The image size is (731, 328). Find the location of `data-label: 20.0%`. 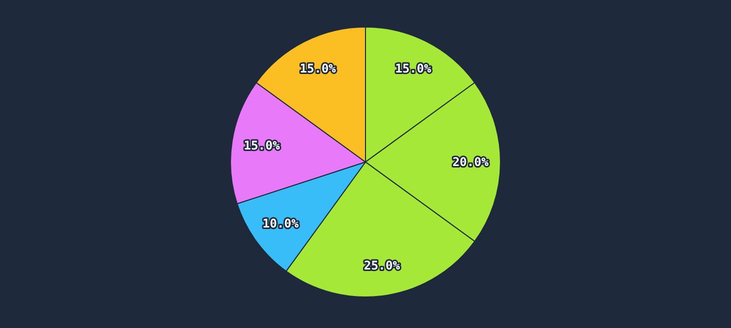

data-label: 20.0% is located at coordinates (471, 162).